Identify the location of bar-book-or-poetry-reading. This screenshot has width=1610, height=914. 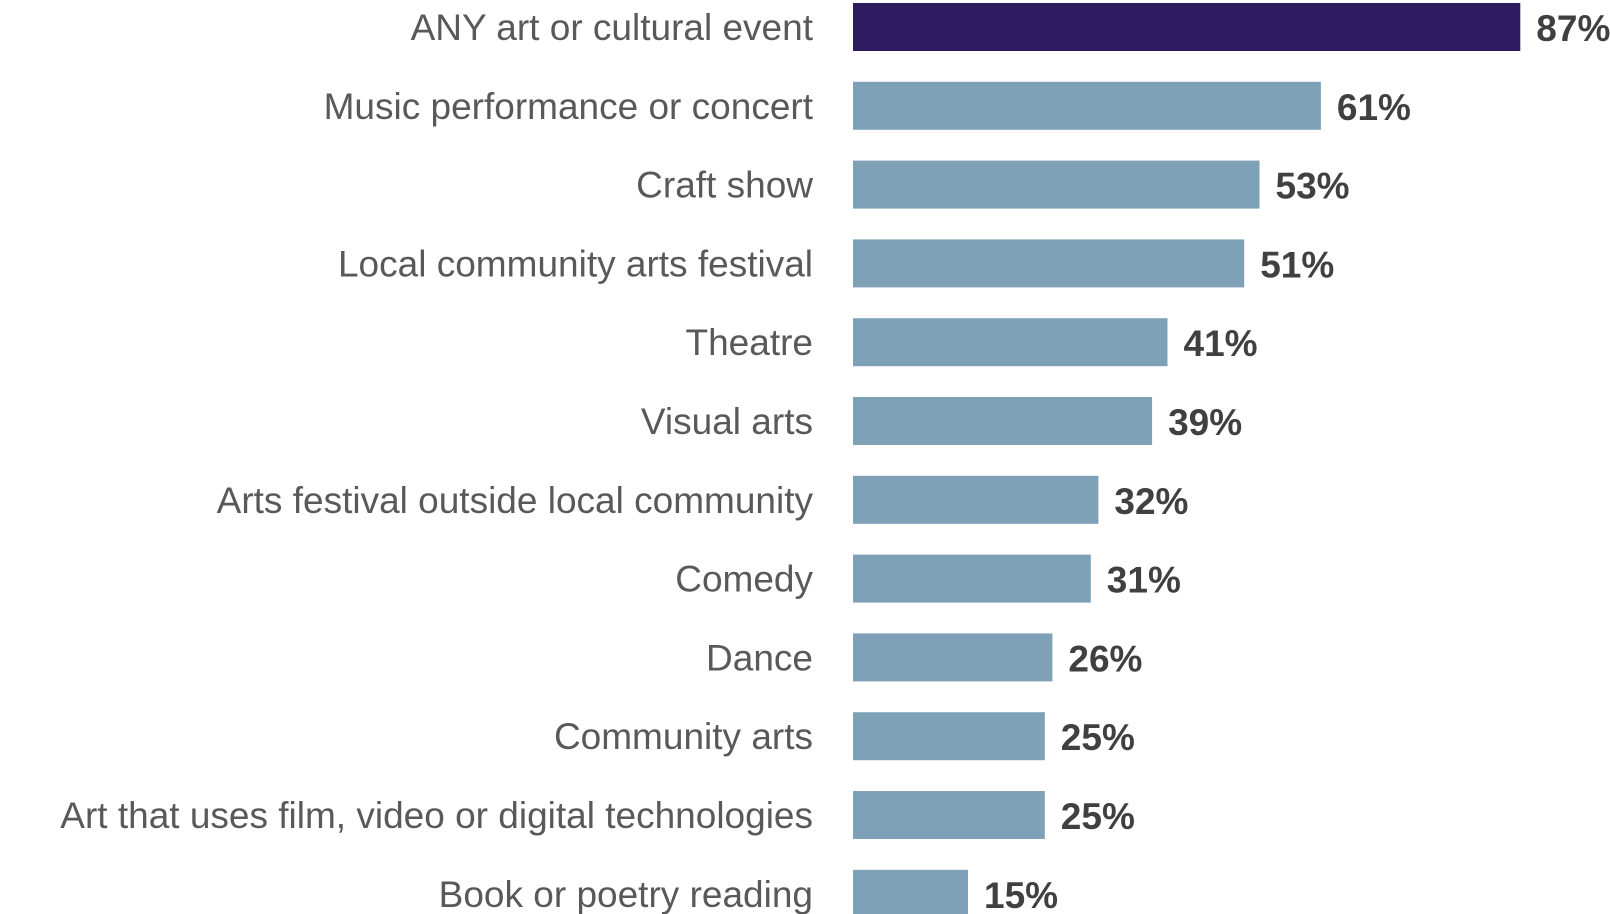
(910, 891).